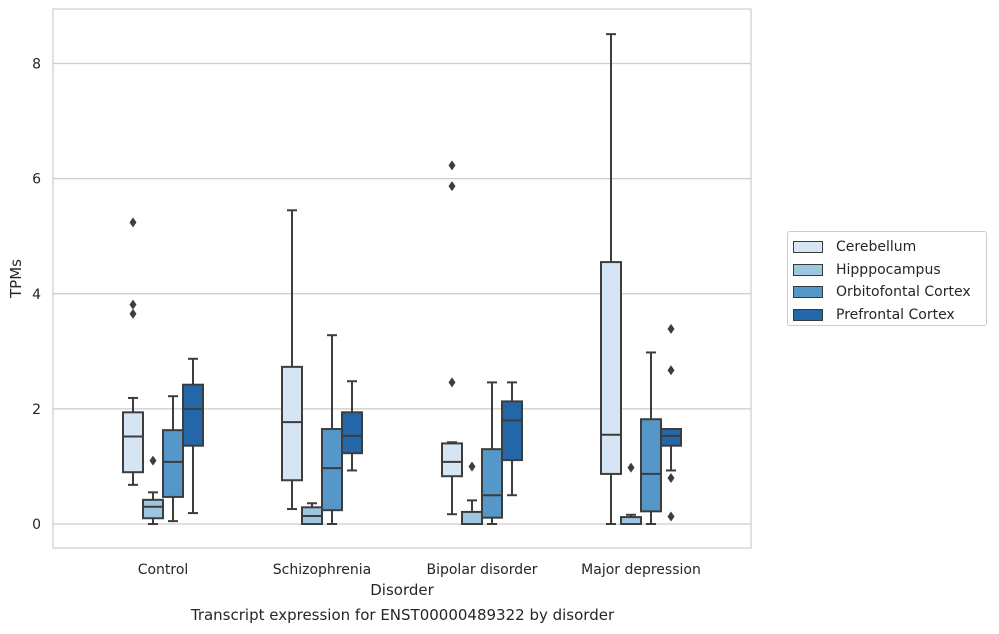  I want to click on box-cerebellum-major-depression, so click(611, 279).